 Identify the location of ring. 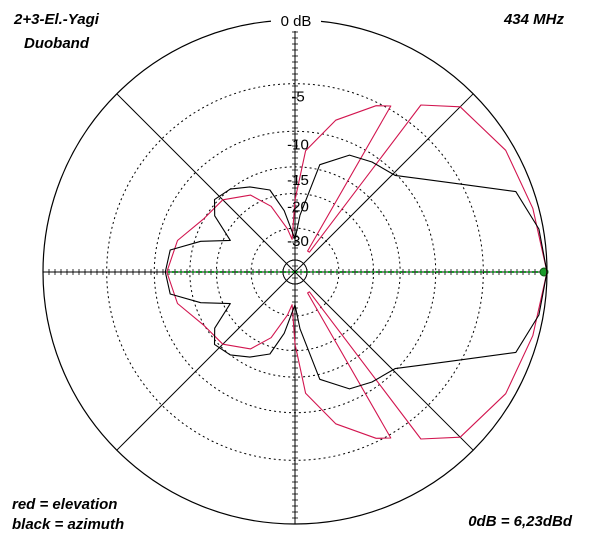
(295, 272).